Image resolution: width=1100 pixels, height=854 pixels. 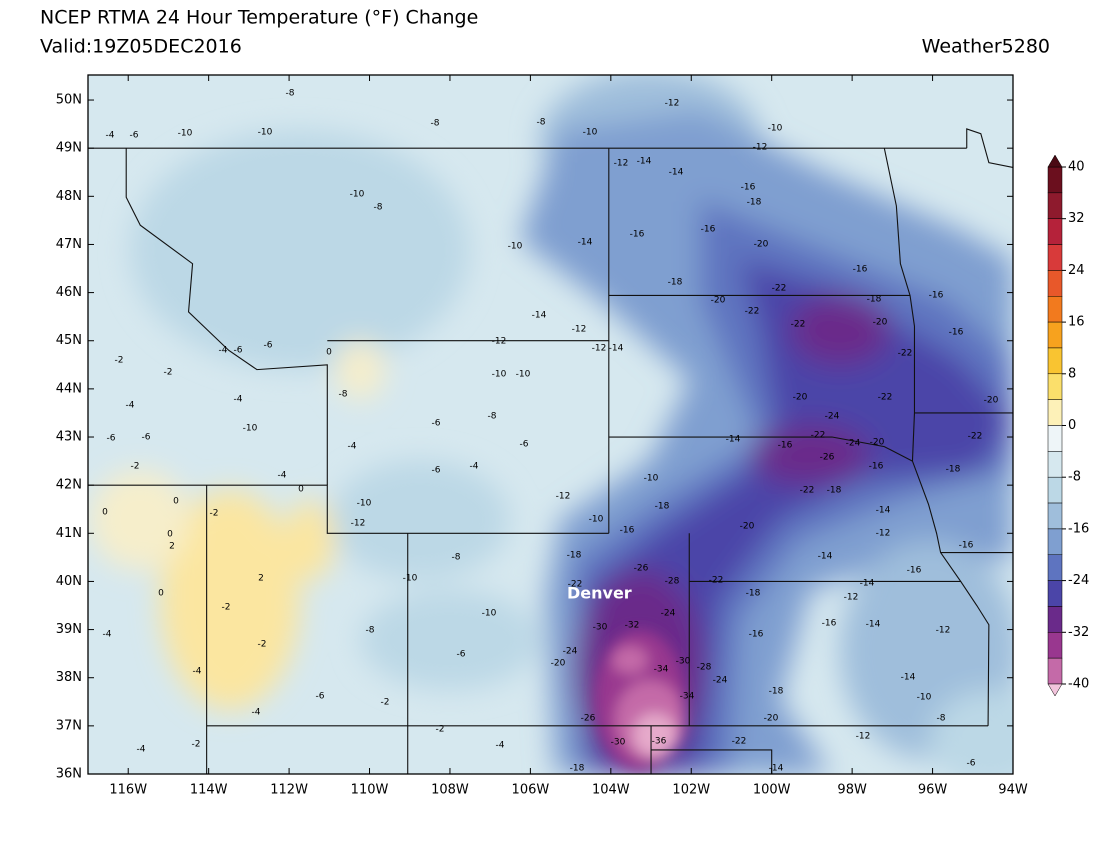 What do you see at coordinates (69, 581) in the screenshot?
I see `y-tick-label: 40N` at bounding box center [69, 581].